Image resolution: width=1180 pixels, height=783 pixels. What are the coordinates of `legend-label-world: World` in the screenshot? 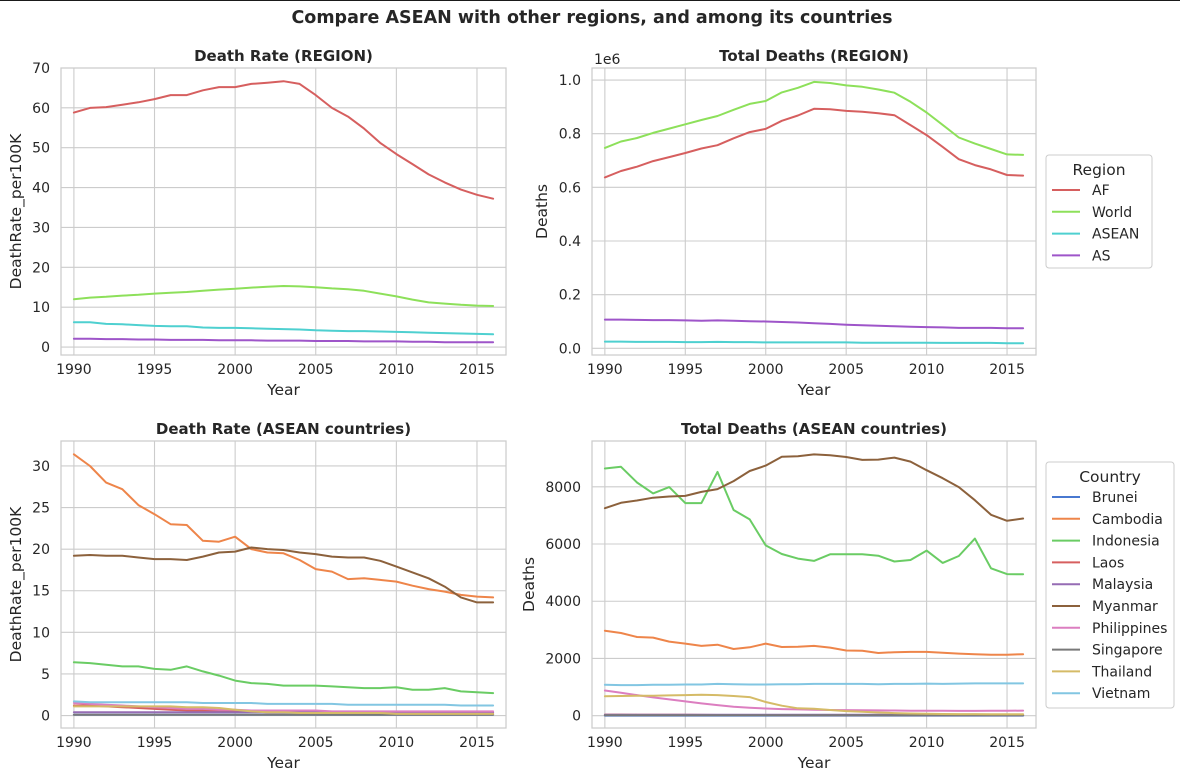 It's located at (1112, 213).